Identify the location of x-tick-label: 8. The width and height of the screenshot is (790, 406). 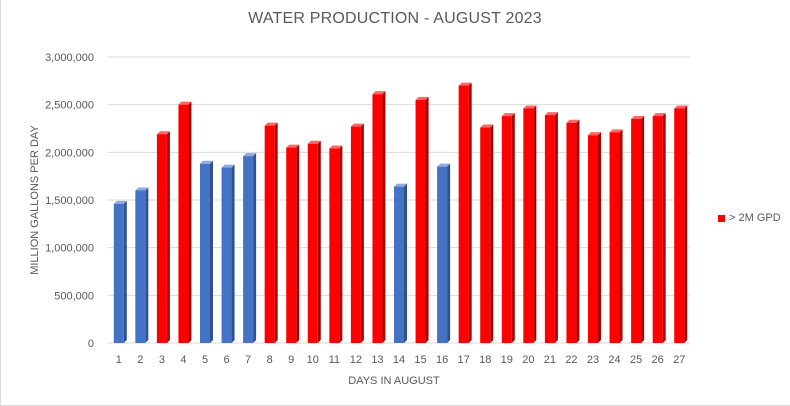
(270, 360).